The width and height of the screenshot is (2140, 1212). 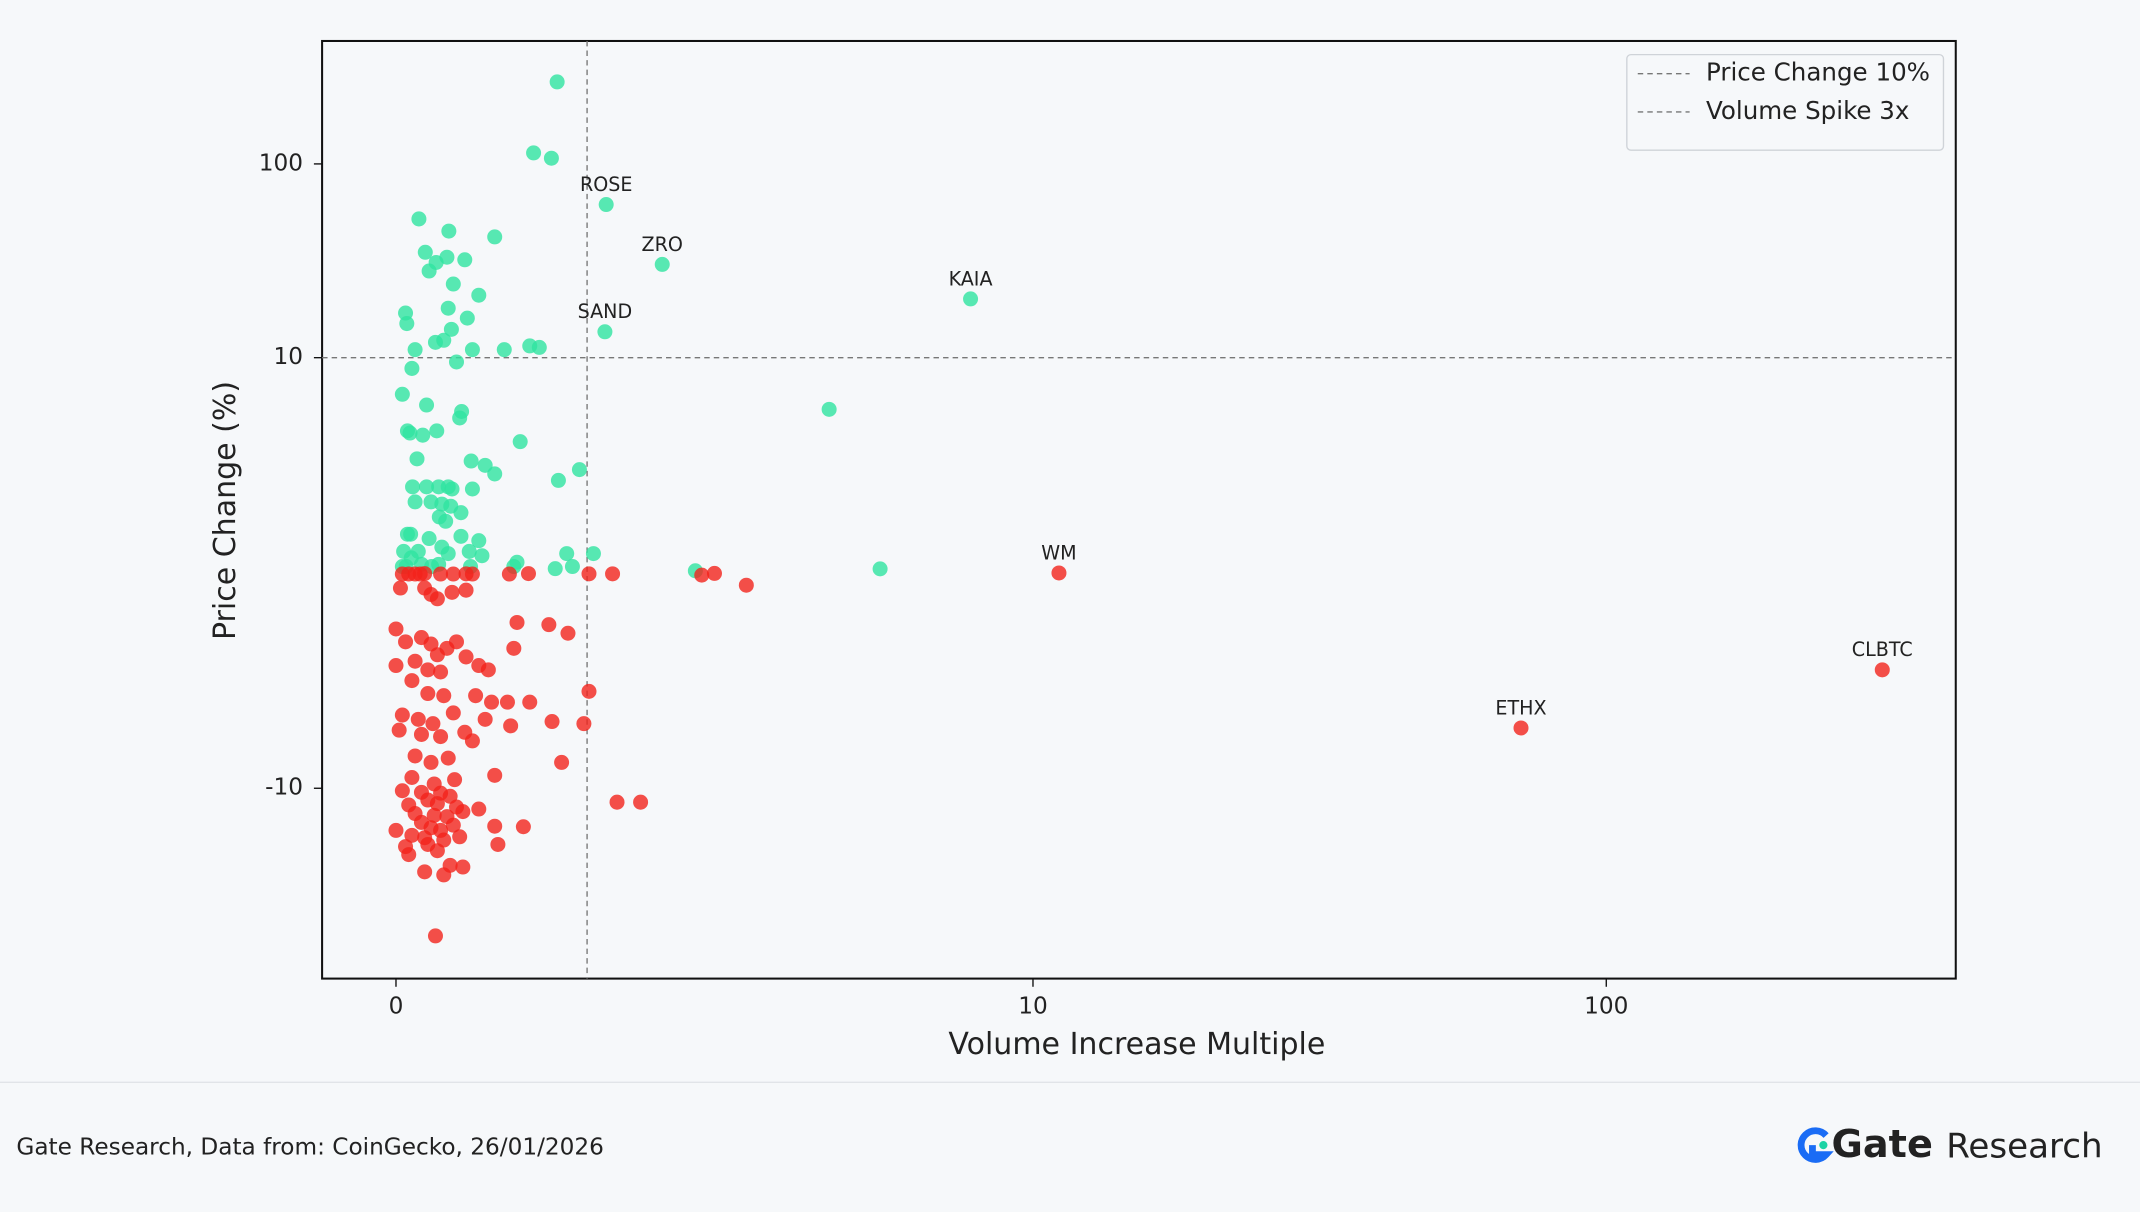 What do you see at coordinates (284, 787) in the screenshot?
I see `y-tick-label: -10` at bounding box center [284, 787].